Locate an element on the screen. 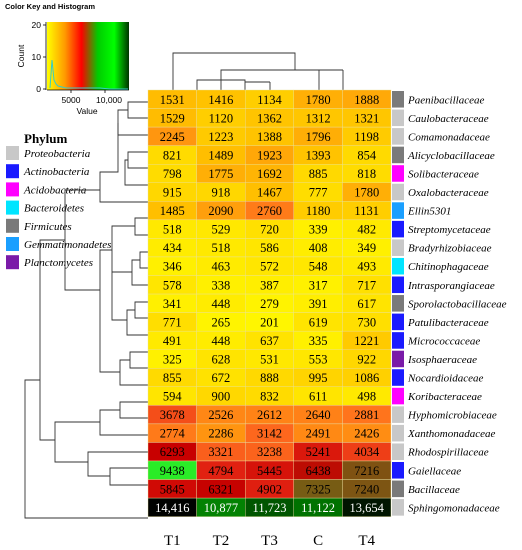 This screenshot has width=522, height=550. cell-value-label: 3142 is located at coordinates (269, 434).